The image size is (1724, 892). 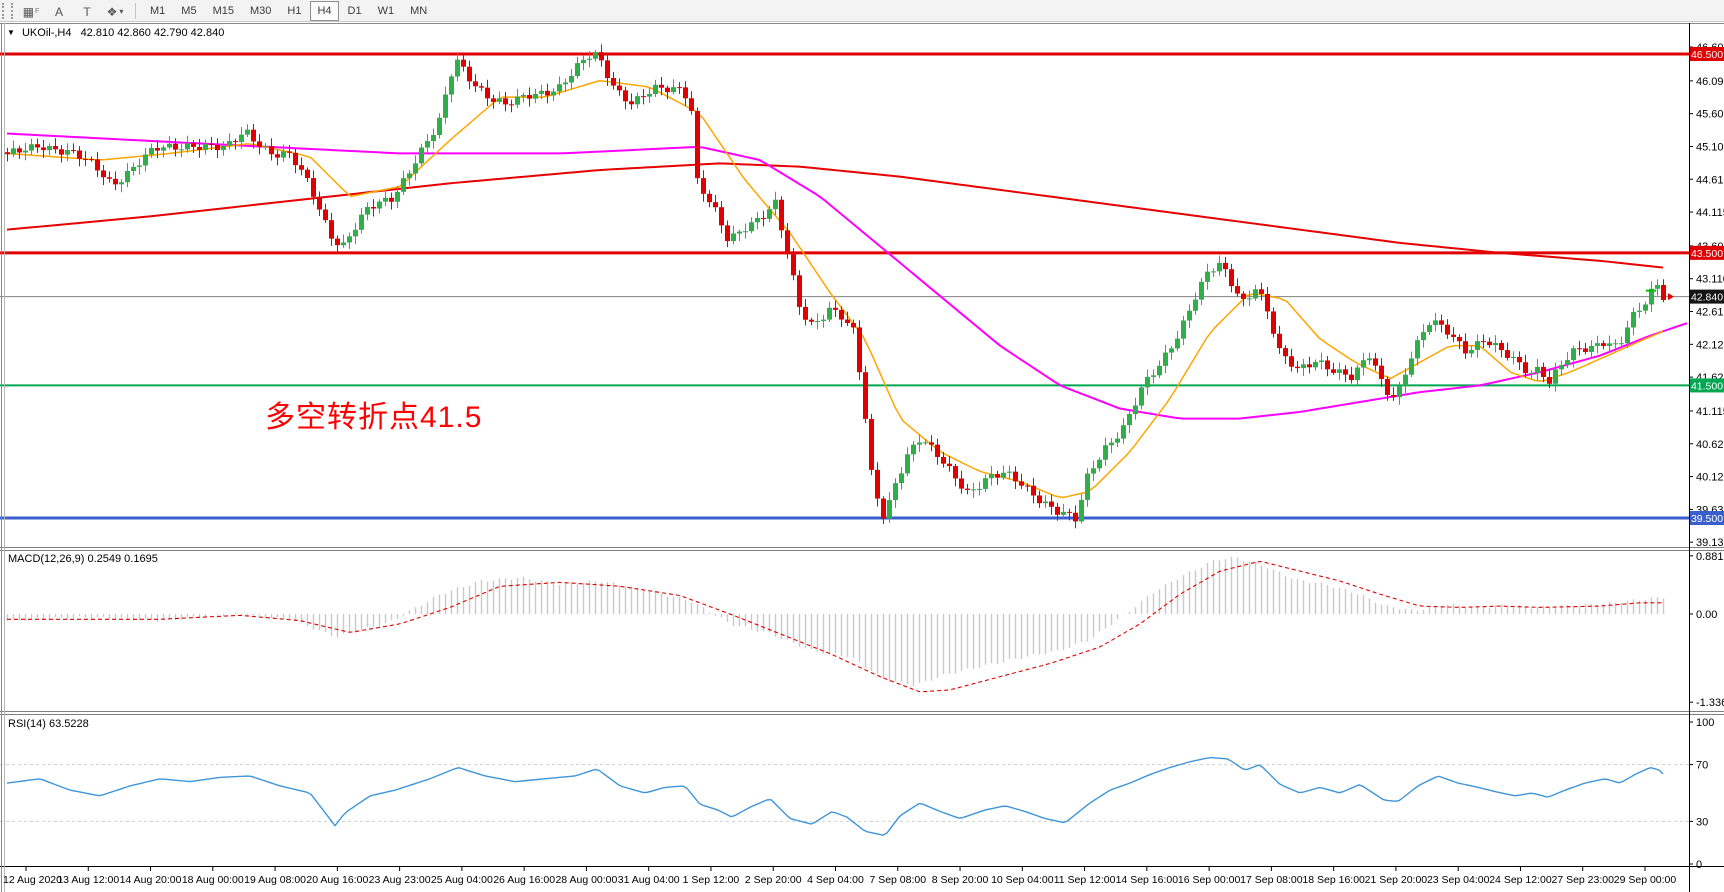 I want to click on svg-text: 44.610, so click(x=1710, y=180).